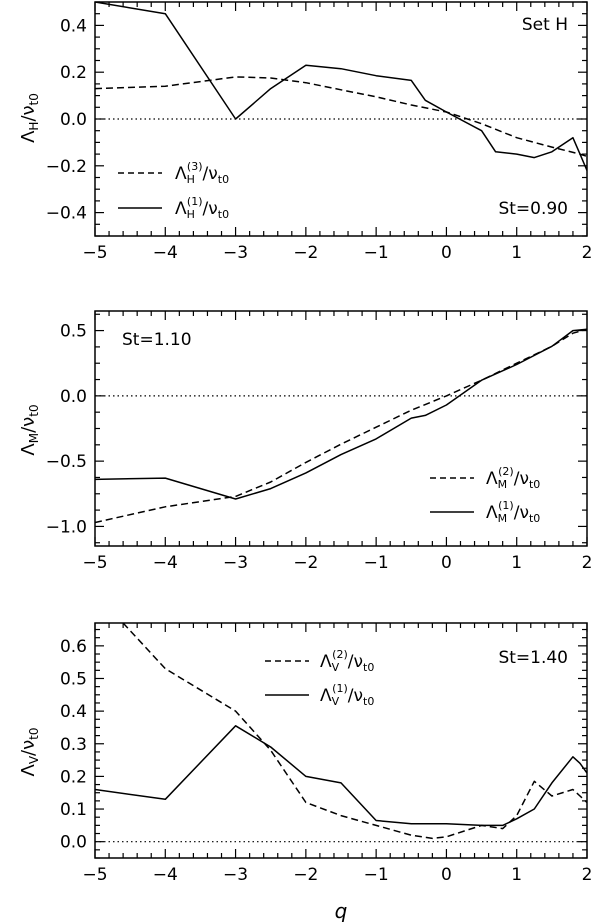 The image size is (596, 923). I want to click on legend-lambda-h1: ΛH(1)/νt0, so click(202, 208).